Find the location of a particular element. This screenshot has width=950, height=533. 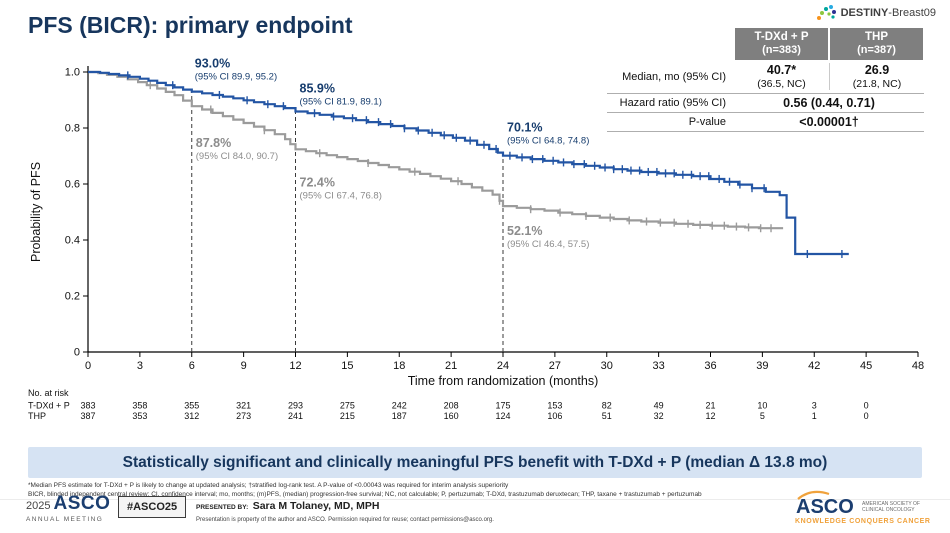

hazard-ratio-label: Hazard ratio (95% CI) is located at coordinates (672, 103).